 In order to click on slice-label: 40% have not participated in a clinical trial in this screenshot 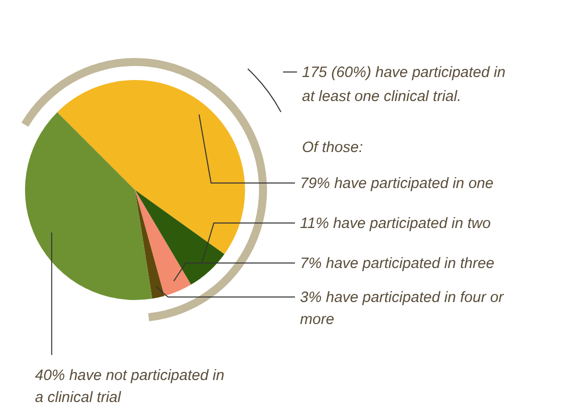, I will do `click(129, 386)`.